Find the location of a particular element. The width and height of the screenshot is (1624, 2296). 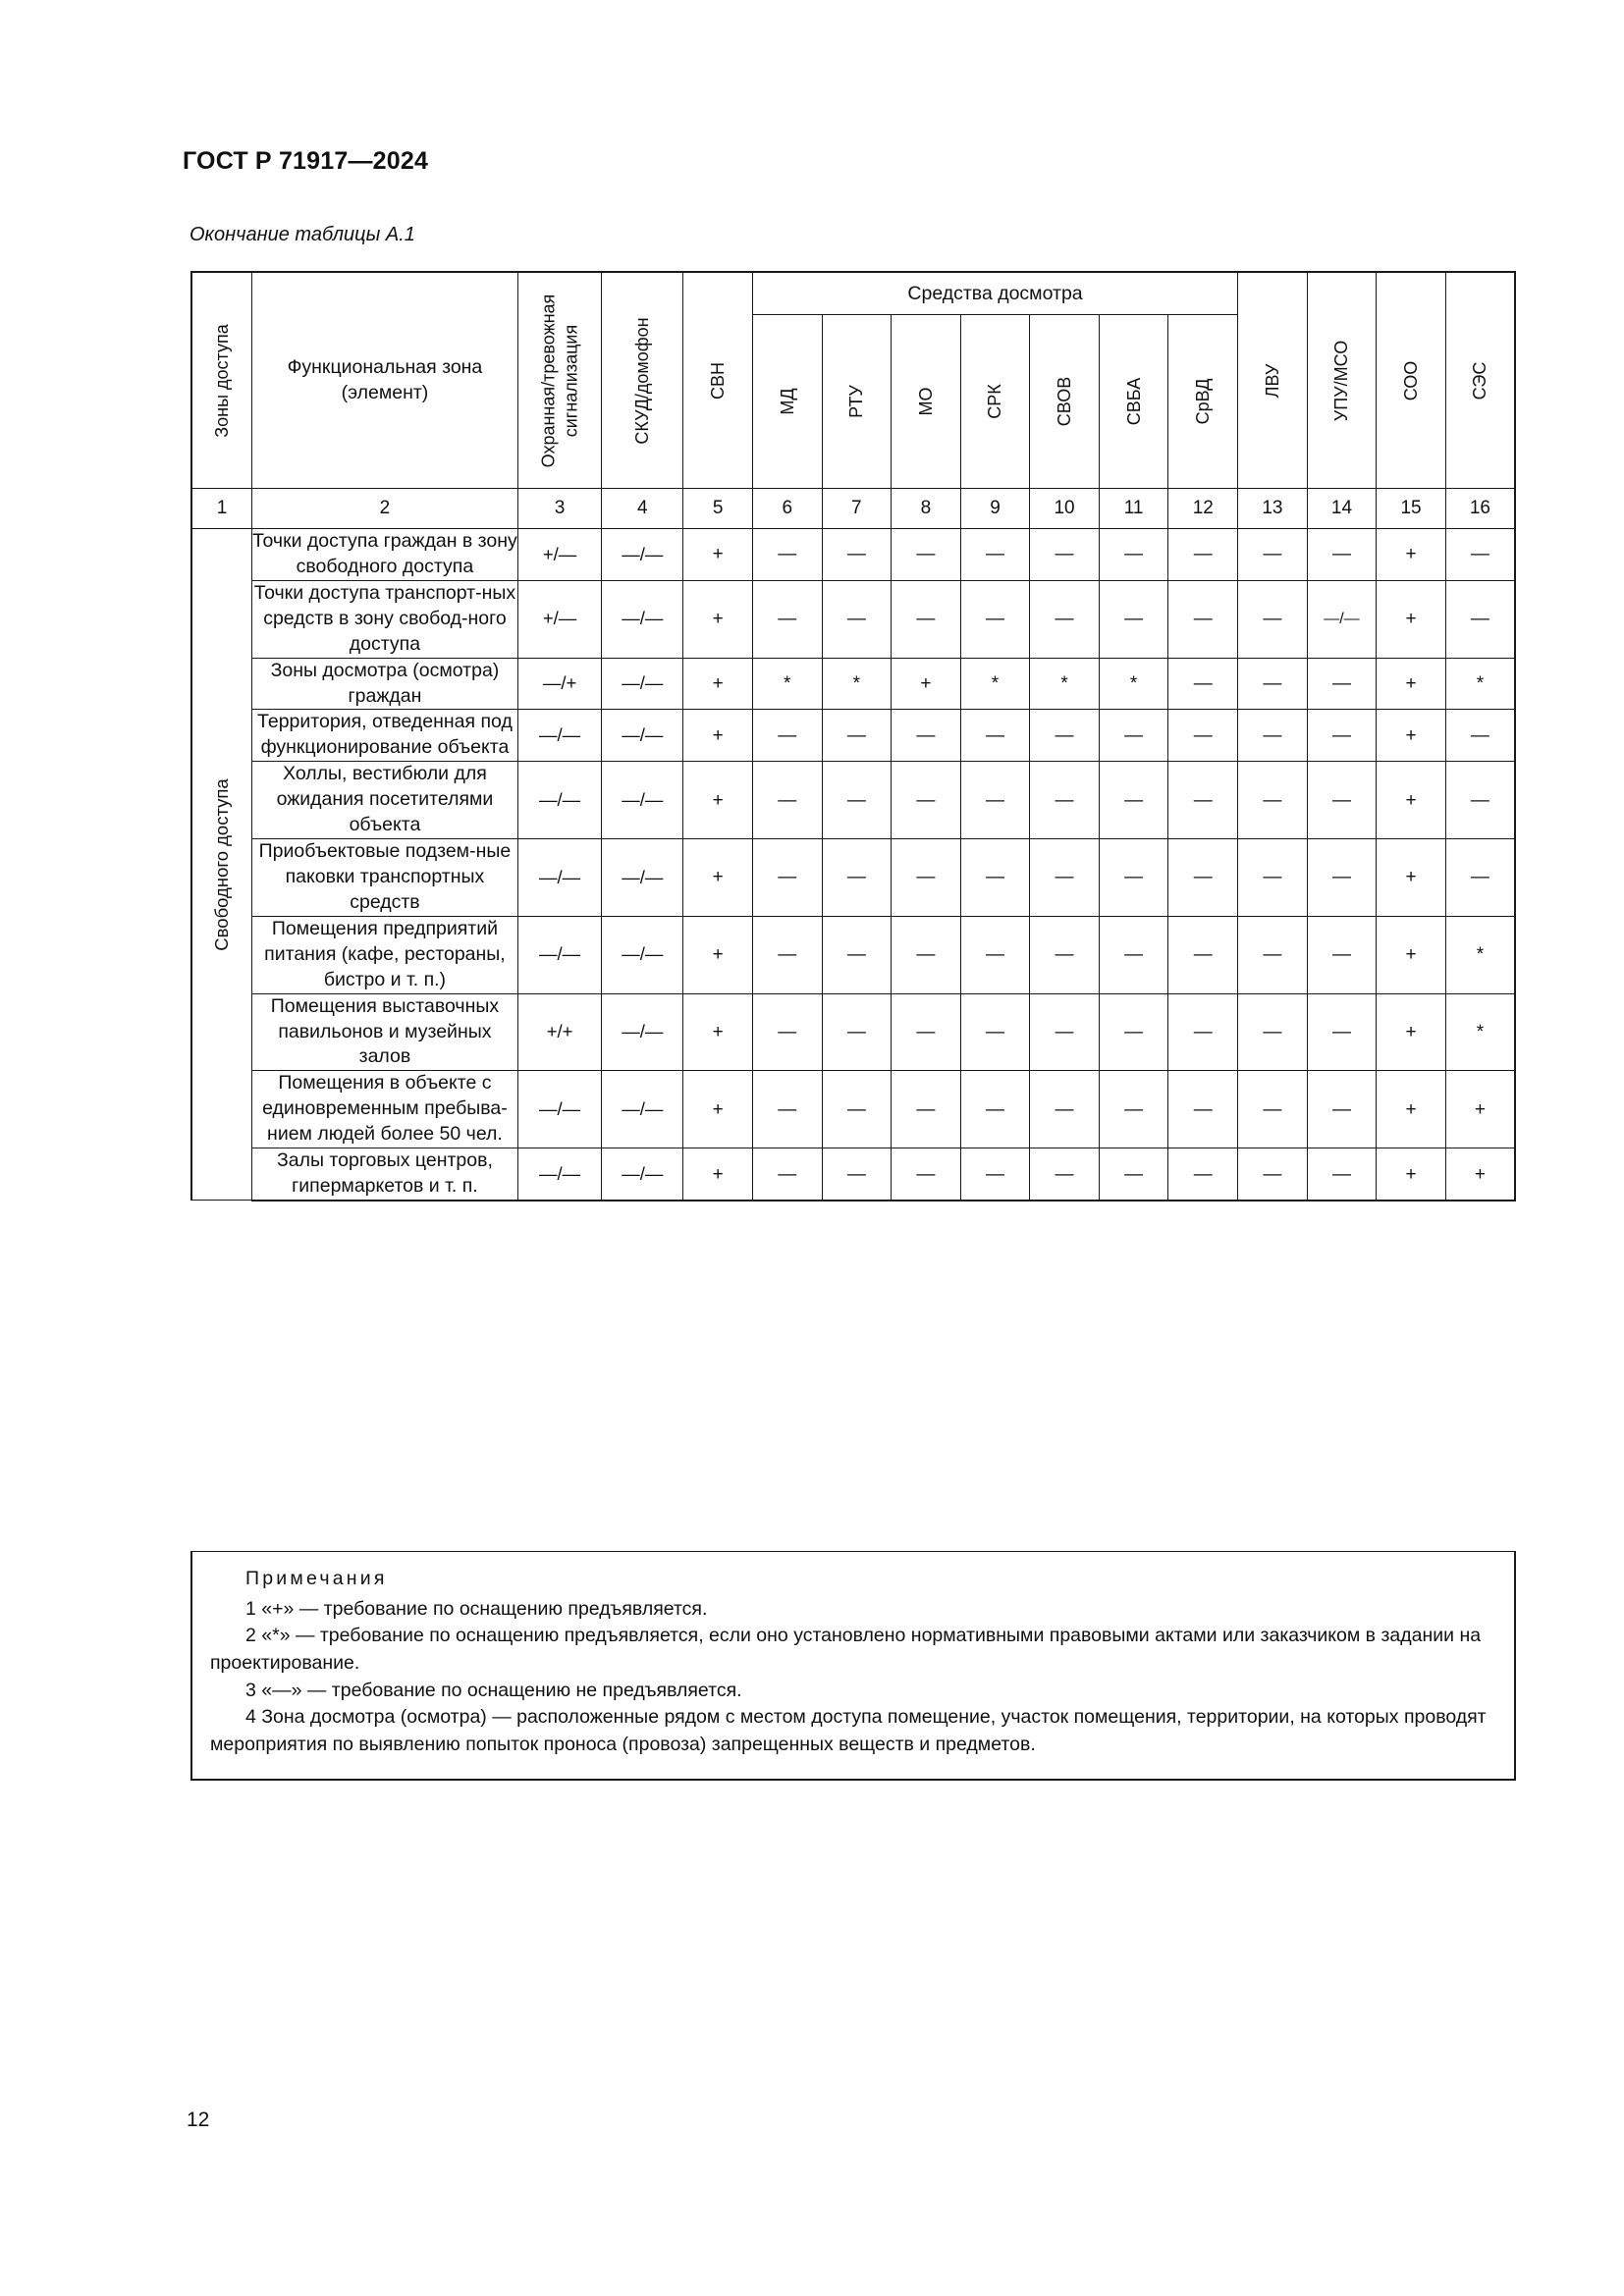

header-lvu-label: ЛВУ is located at coordinates (1272, 380).